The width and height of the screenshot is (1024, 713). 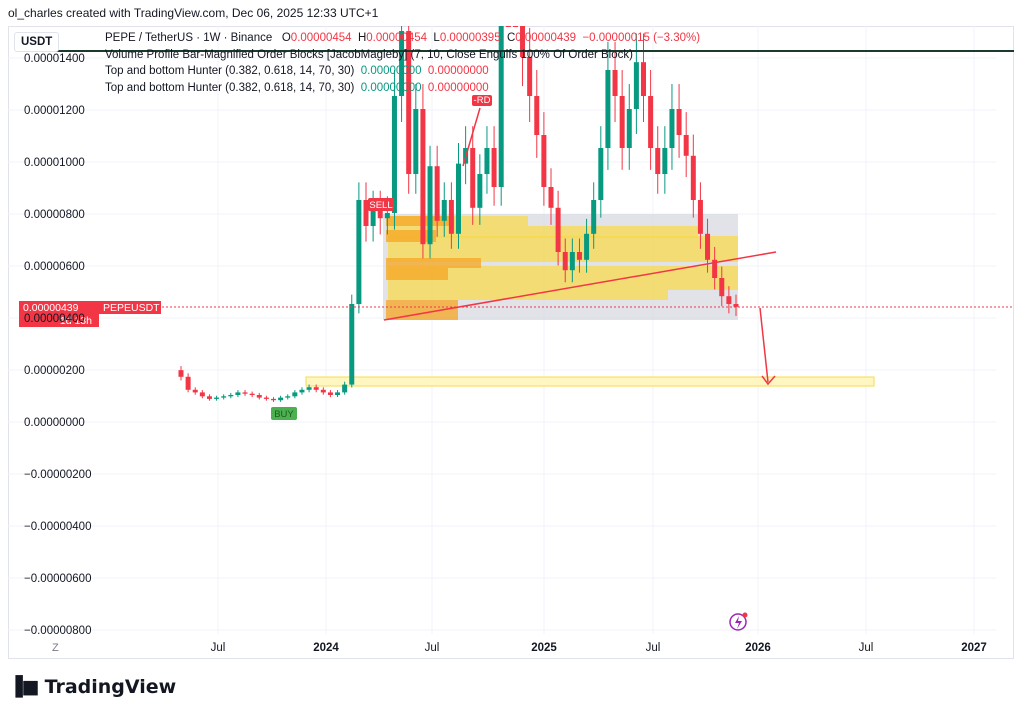 What do you see at coordinates (189, 38) in the screenshot?
I see `symbol-label: PEPE / TetherUS · 1W · Binance` at bounding box center [189, 38].